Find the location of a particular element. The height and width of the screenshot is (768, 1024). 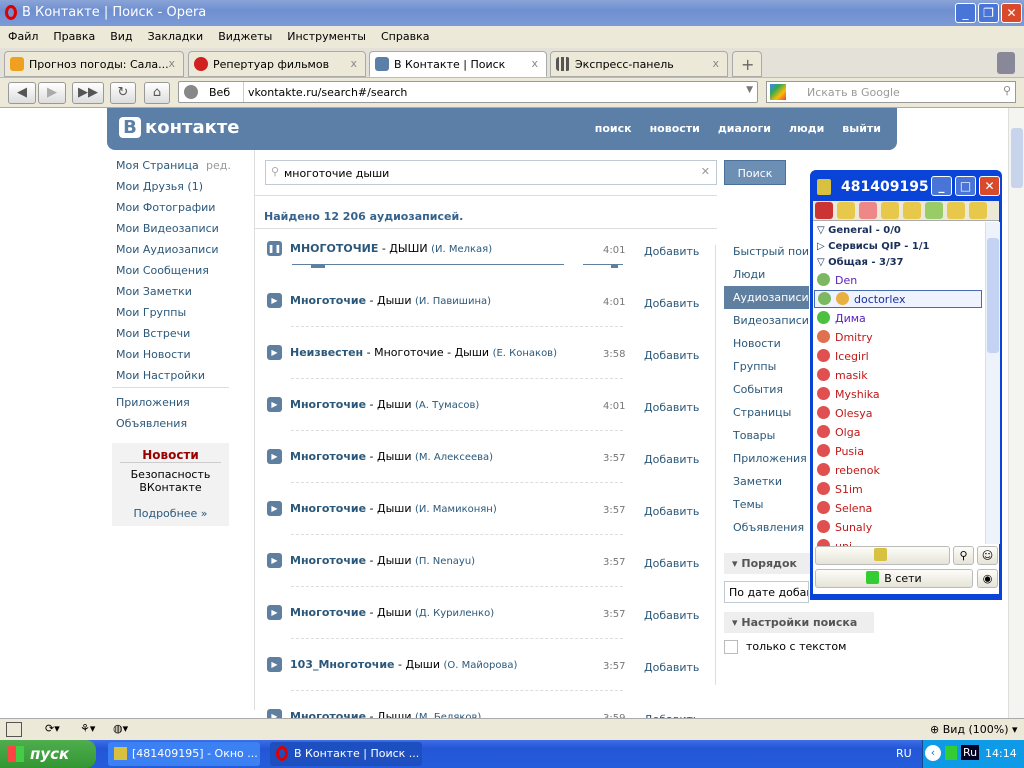

contact-item: Дима is located at coordinates (841, 318).